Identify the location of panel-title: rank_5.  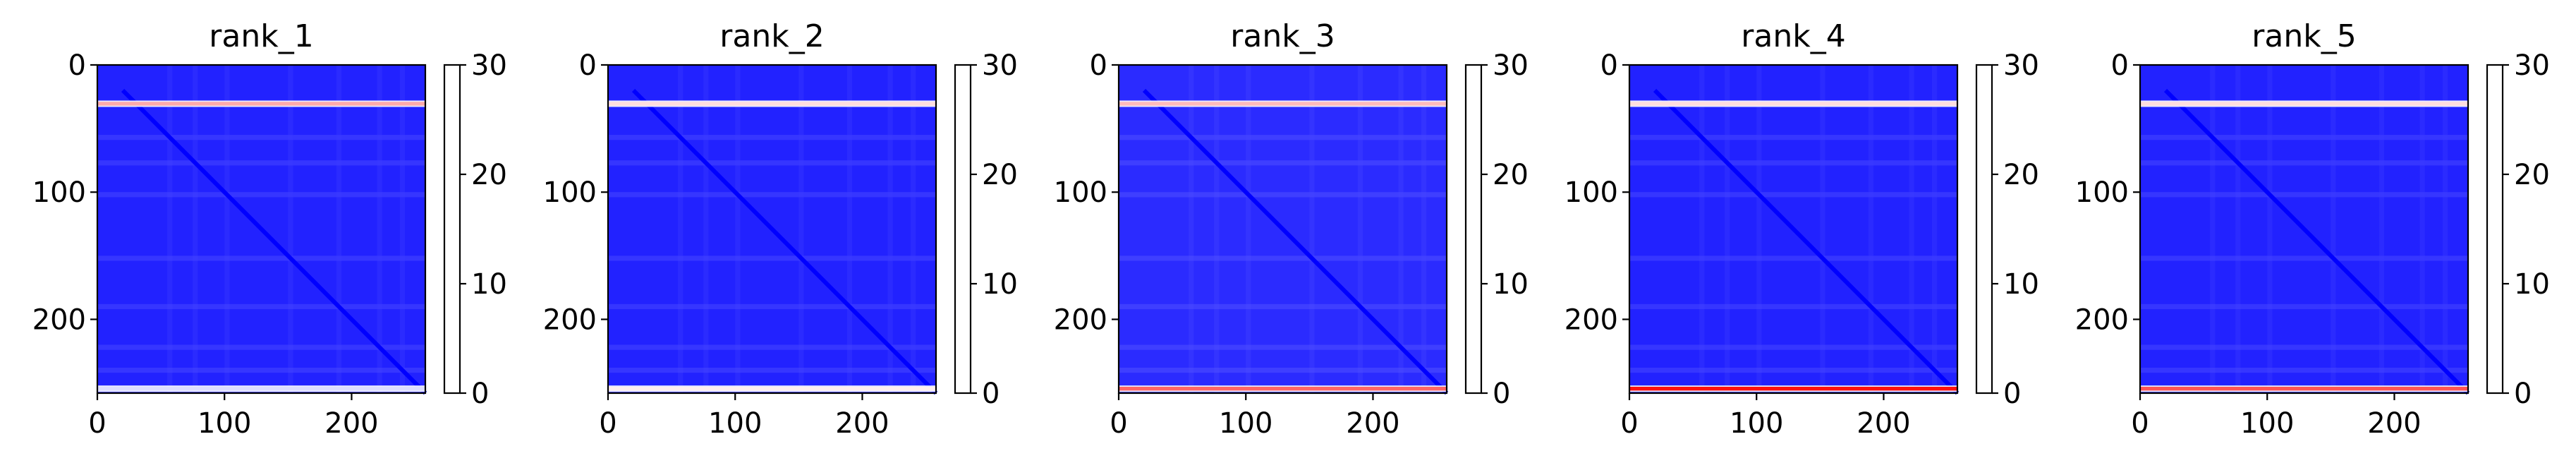
(2304, 36).